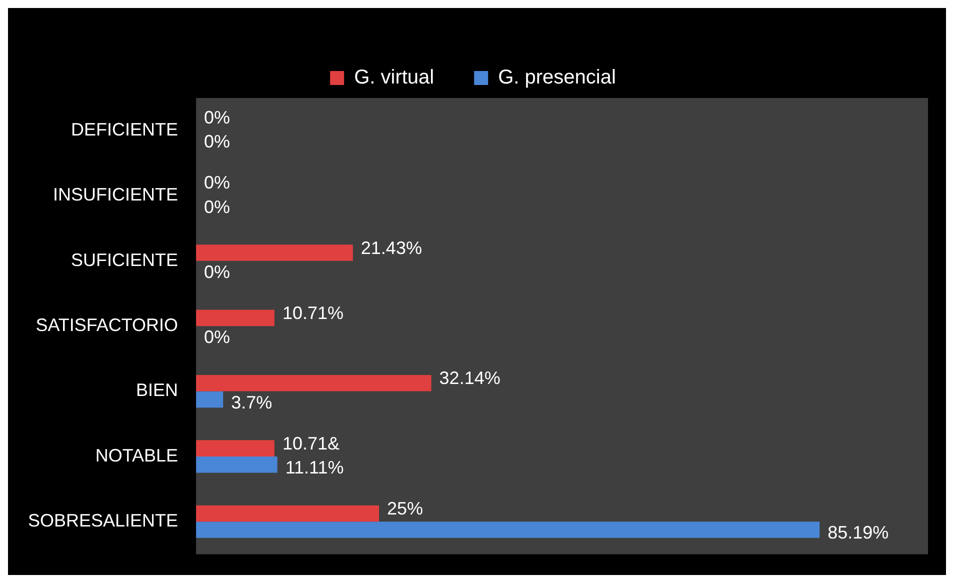 This screenshot has height=583, width=954. What do you see at coordinates (858, 532) in the screenshot?
I see `data-label: 85.19%` at bounding box center [858, 532].